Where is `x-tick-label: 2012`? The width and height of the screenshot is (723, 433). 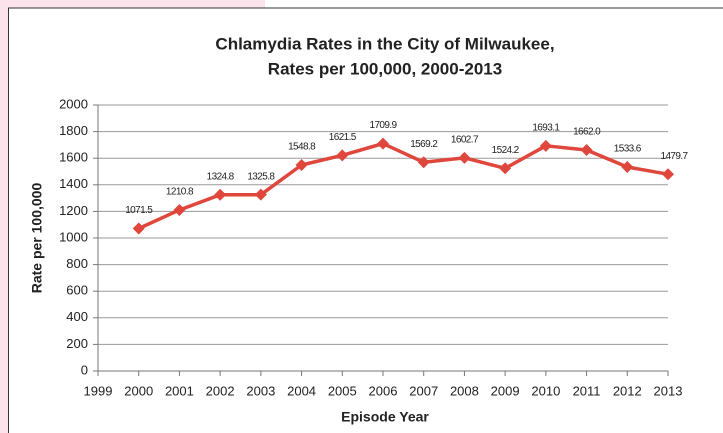 x-tick-label: 2012 is located at coordinates (627, 390).